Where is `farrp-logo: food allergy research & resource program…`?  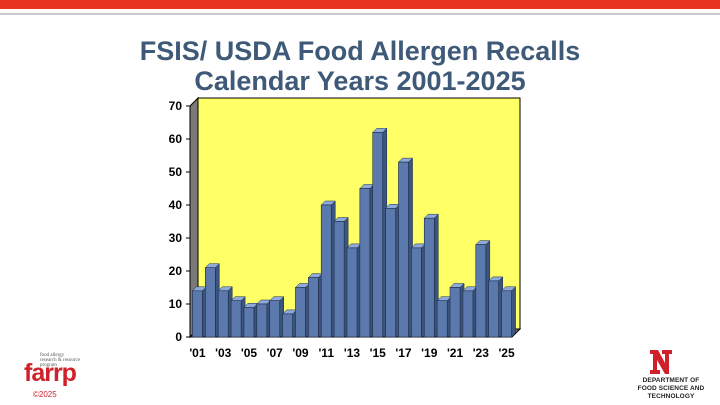
farrp-logo: food allergy research & resource program… is located at coordinates (53, 372).